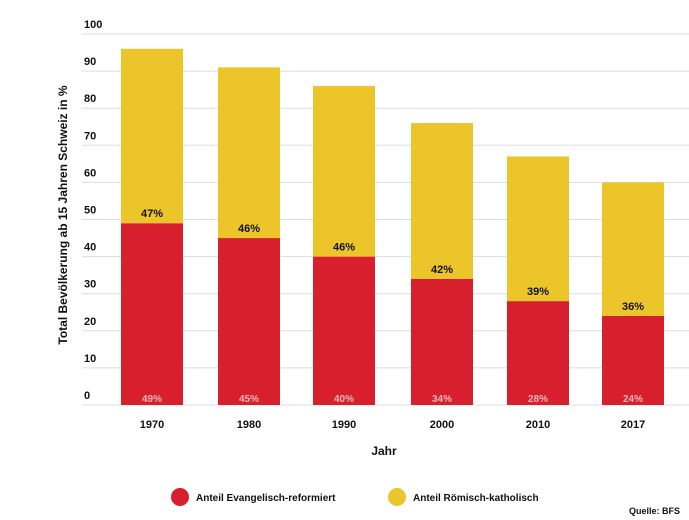 This screenshot has height=520, width=689. I want to click on y-tick-label: 60, so click(90, 173).